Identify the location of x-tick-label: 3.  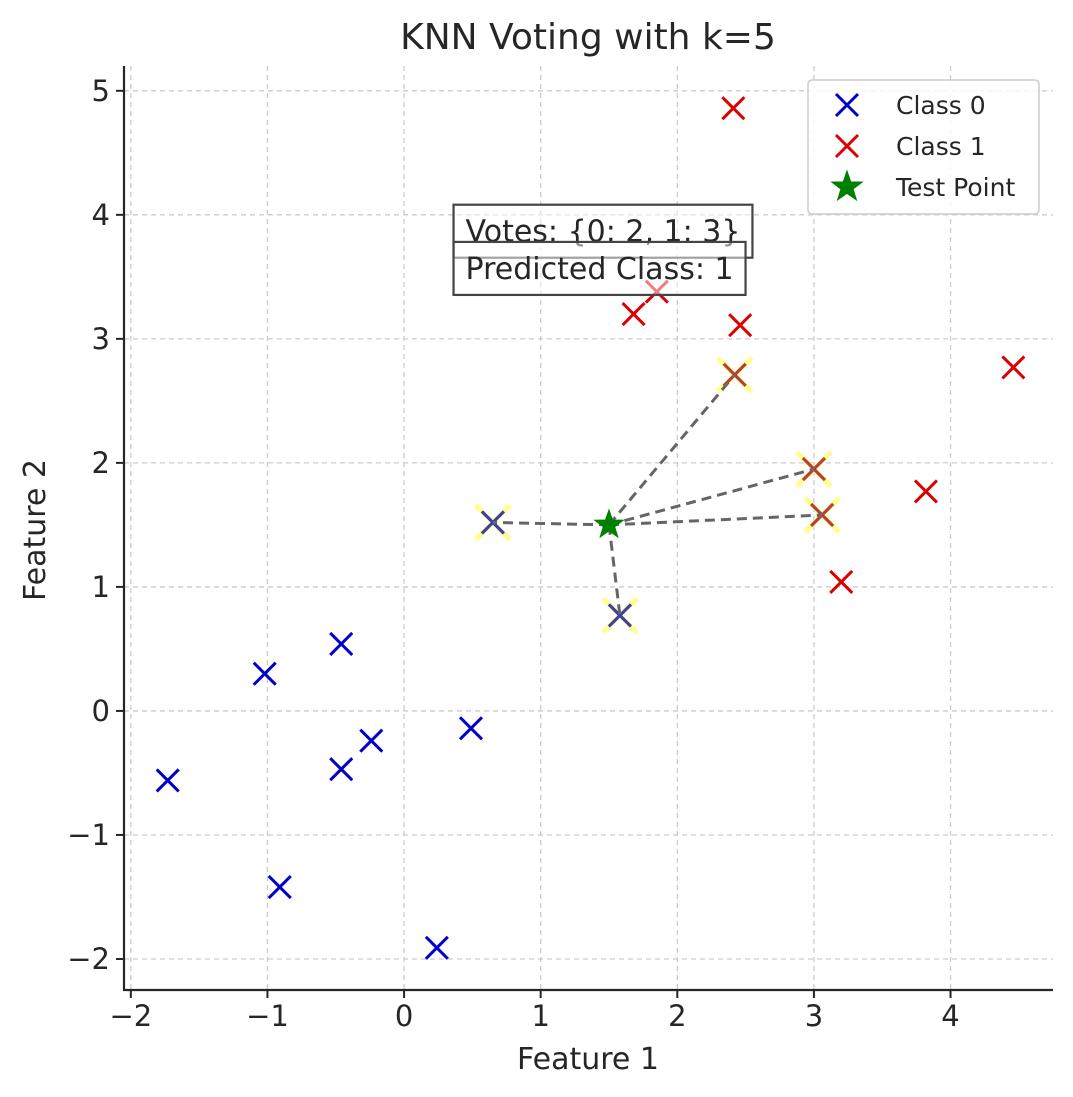
(814, 1016).